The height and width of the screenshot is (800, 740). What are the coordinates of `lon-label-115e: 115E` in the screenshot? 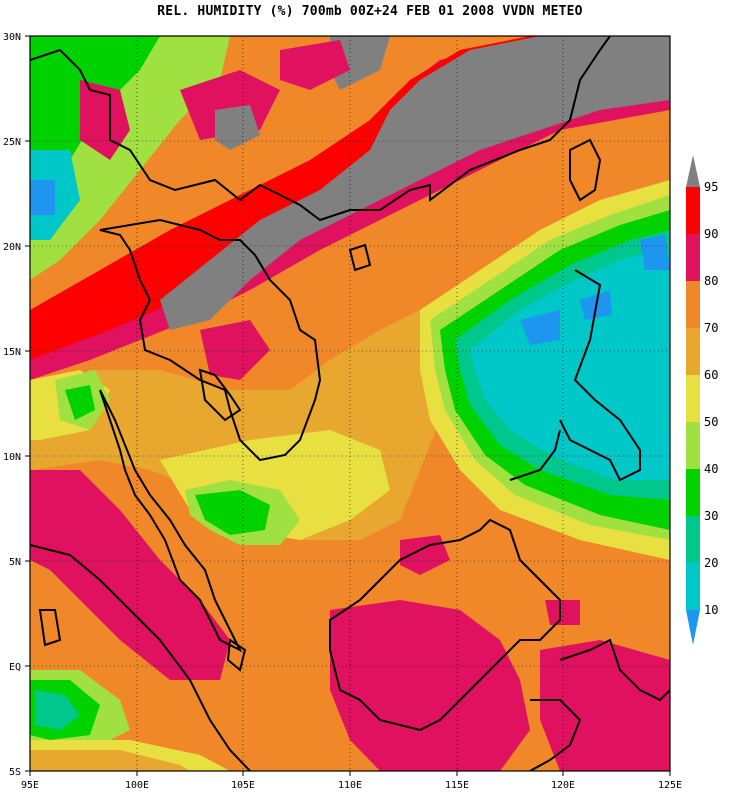 It's located at (457, 785).